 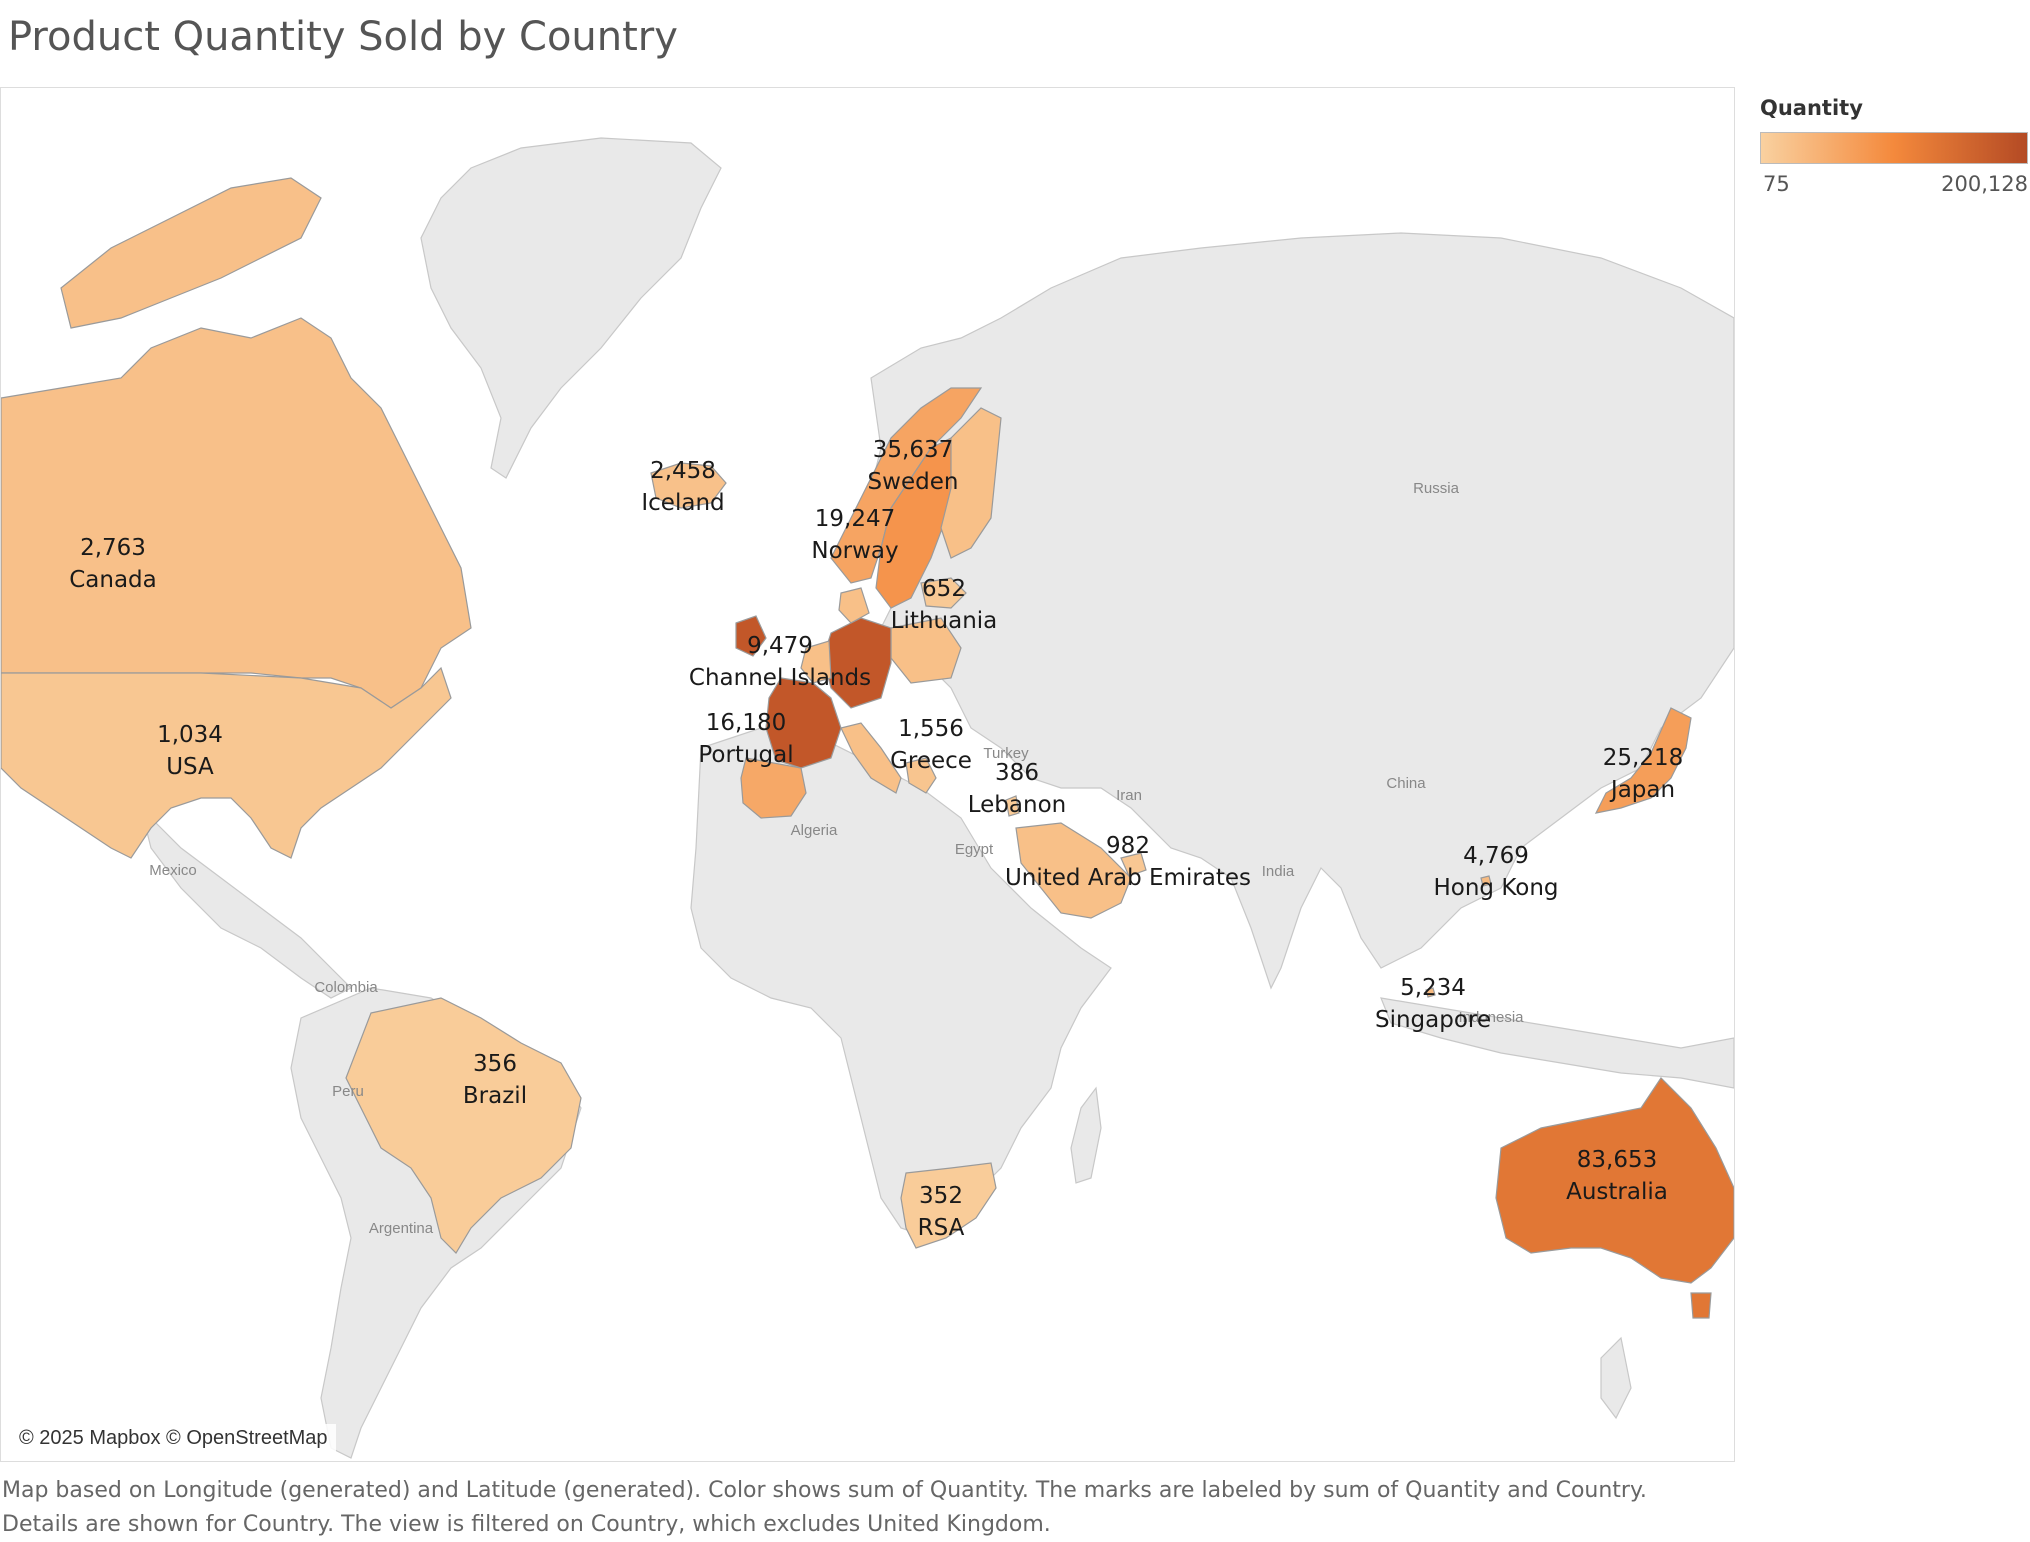 I want to click on mark-name-brazil: Brazil, so click(x=495, y=1096).